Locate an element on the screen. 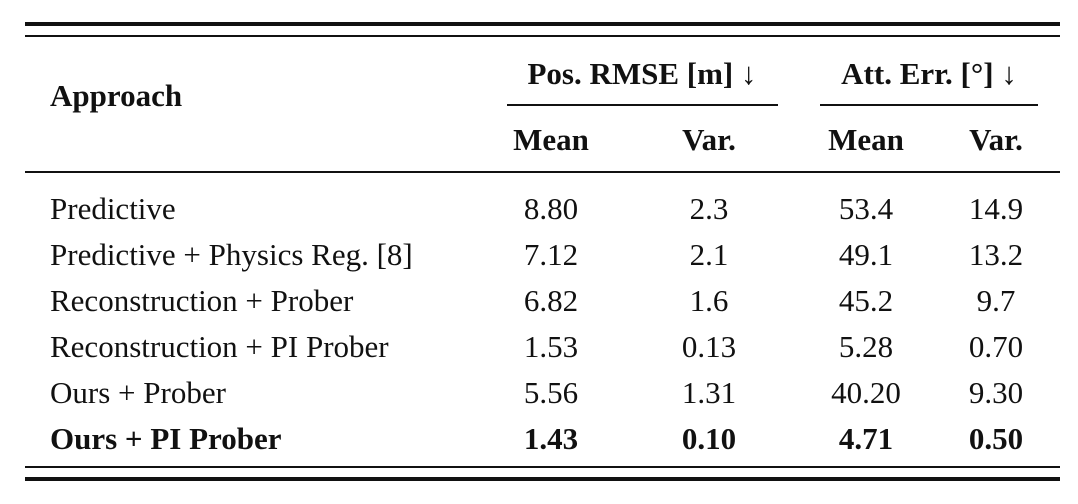 The image size is (1078, 504). row-att-mean: 5.28 is located at coordinates (866, 346).